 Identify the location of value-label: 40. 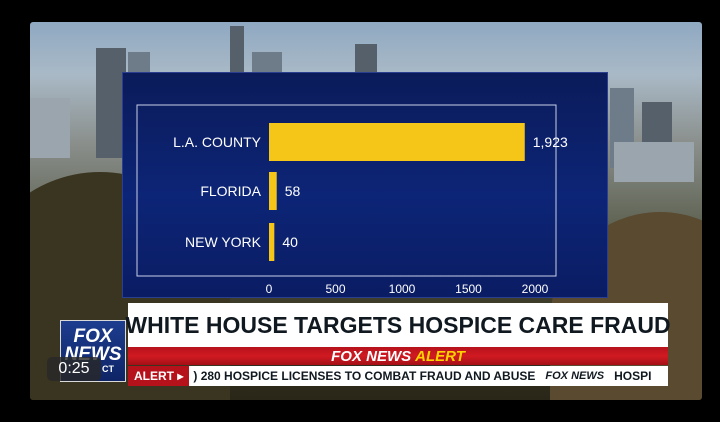
(290, 242).